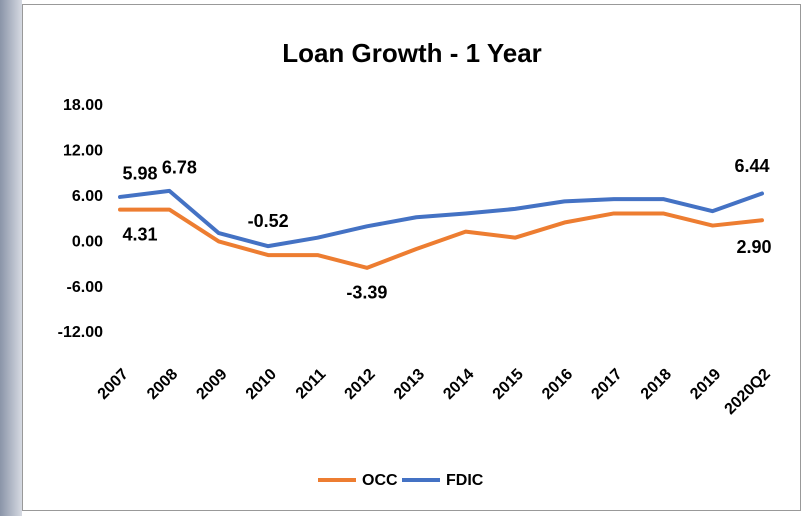  What do you see at coordinates (268, 221) in the screenshot?
I see `data-label: -0.52` at bounding box center [268, 221].